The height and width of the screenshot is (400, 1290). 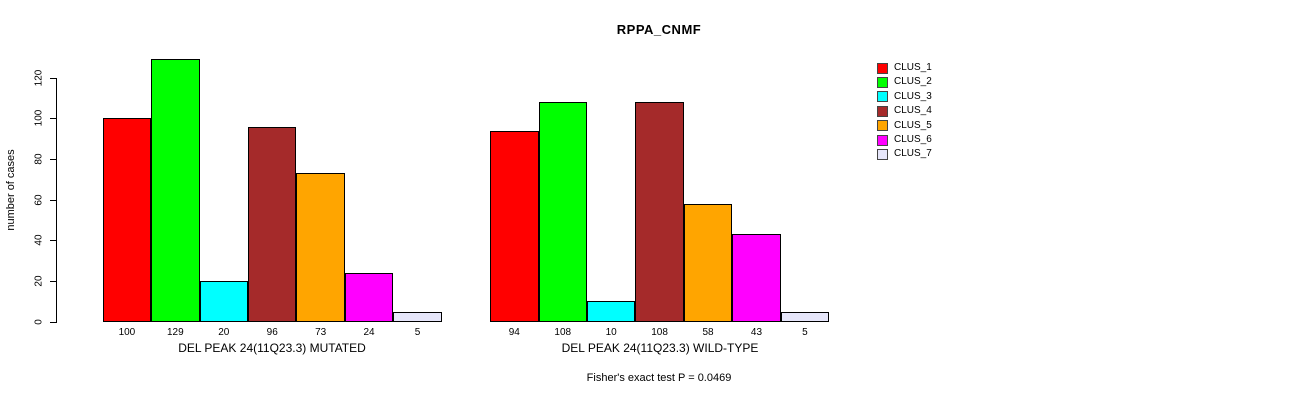 I want to click on y-axis-tick-label: 100, so click(x=39, y=118).